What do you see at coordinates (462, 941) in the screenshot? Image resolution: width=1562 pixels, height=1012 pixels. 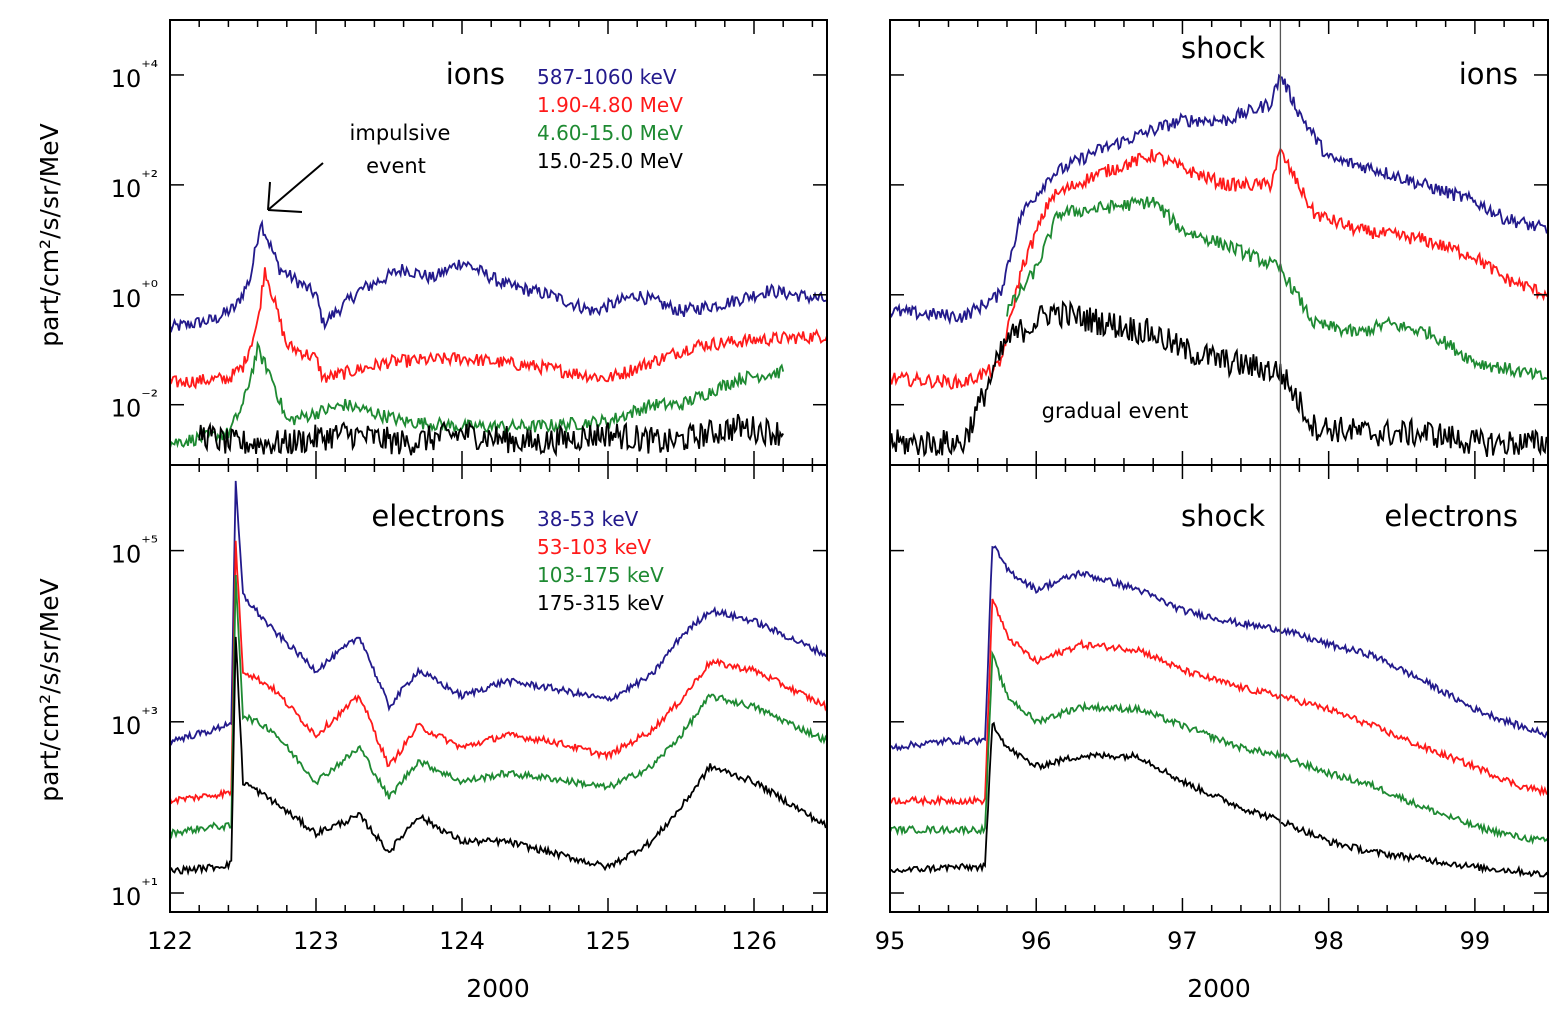 I see `x-tick-label: 124` at bounding box center [462, 941].